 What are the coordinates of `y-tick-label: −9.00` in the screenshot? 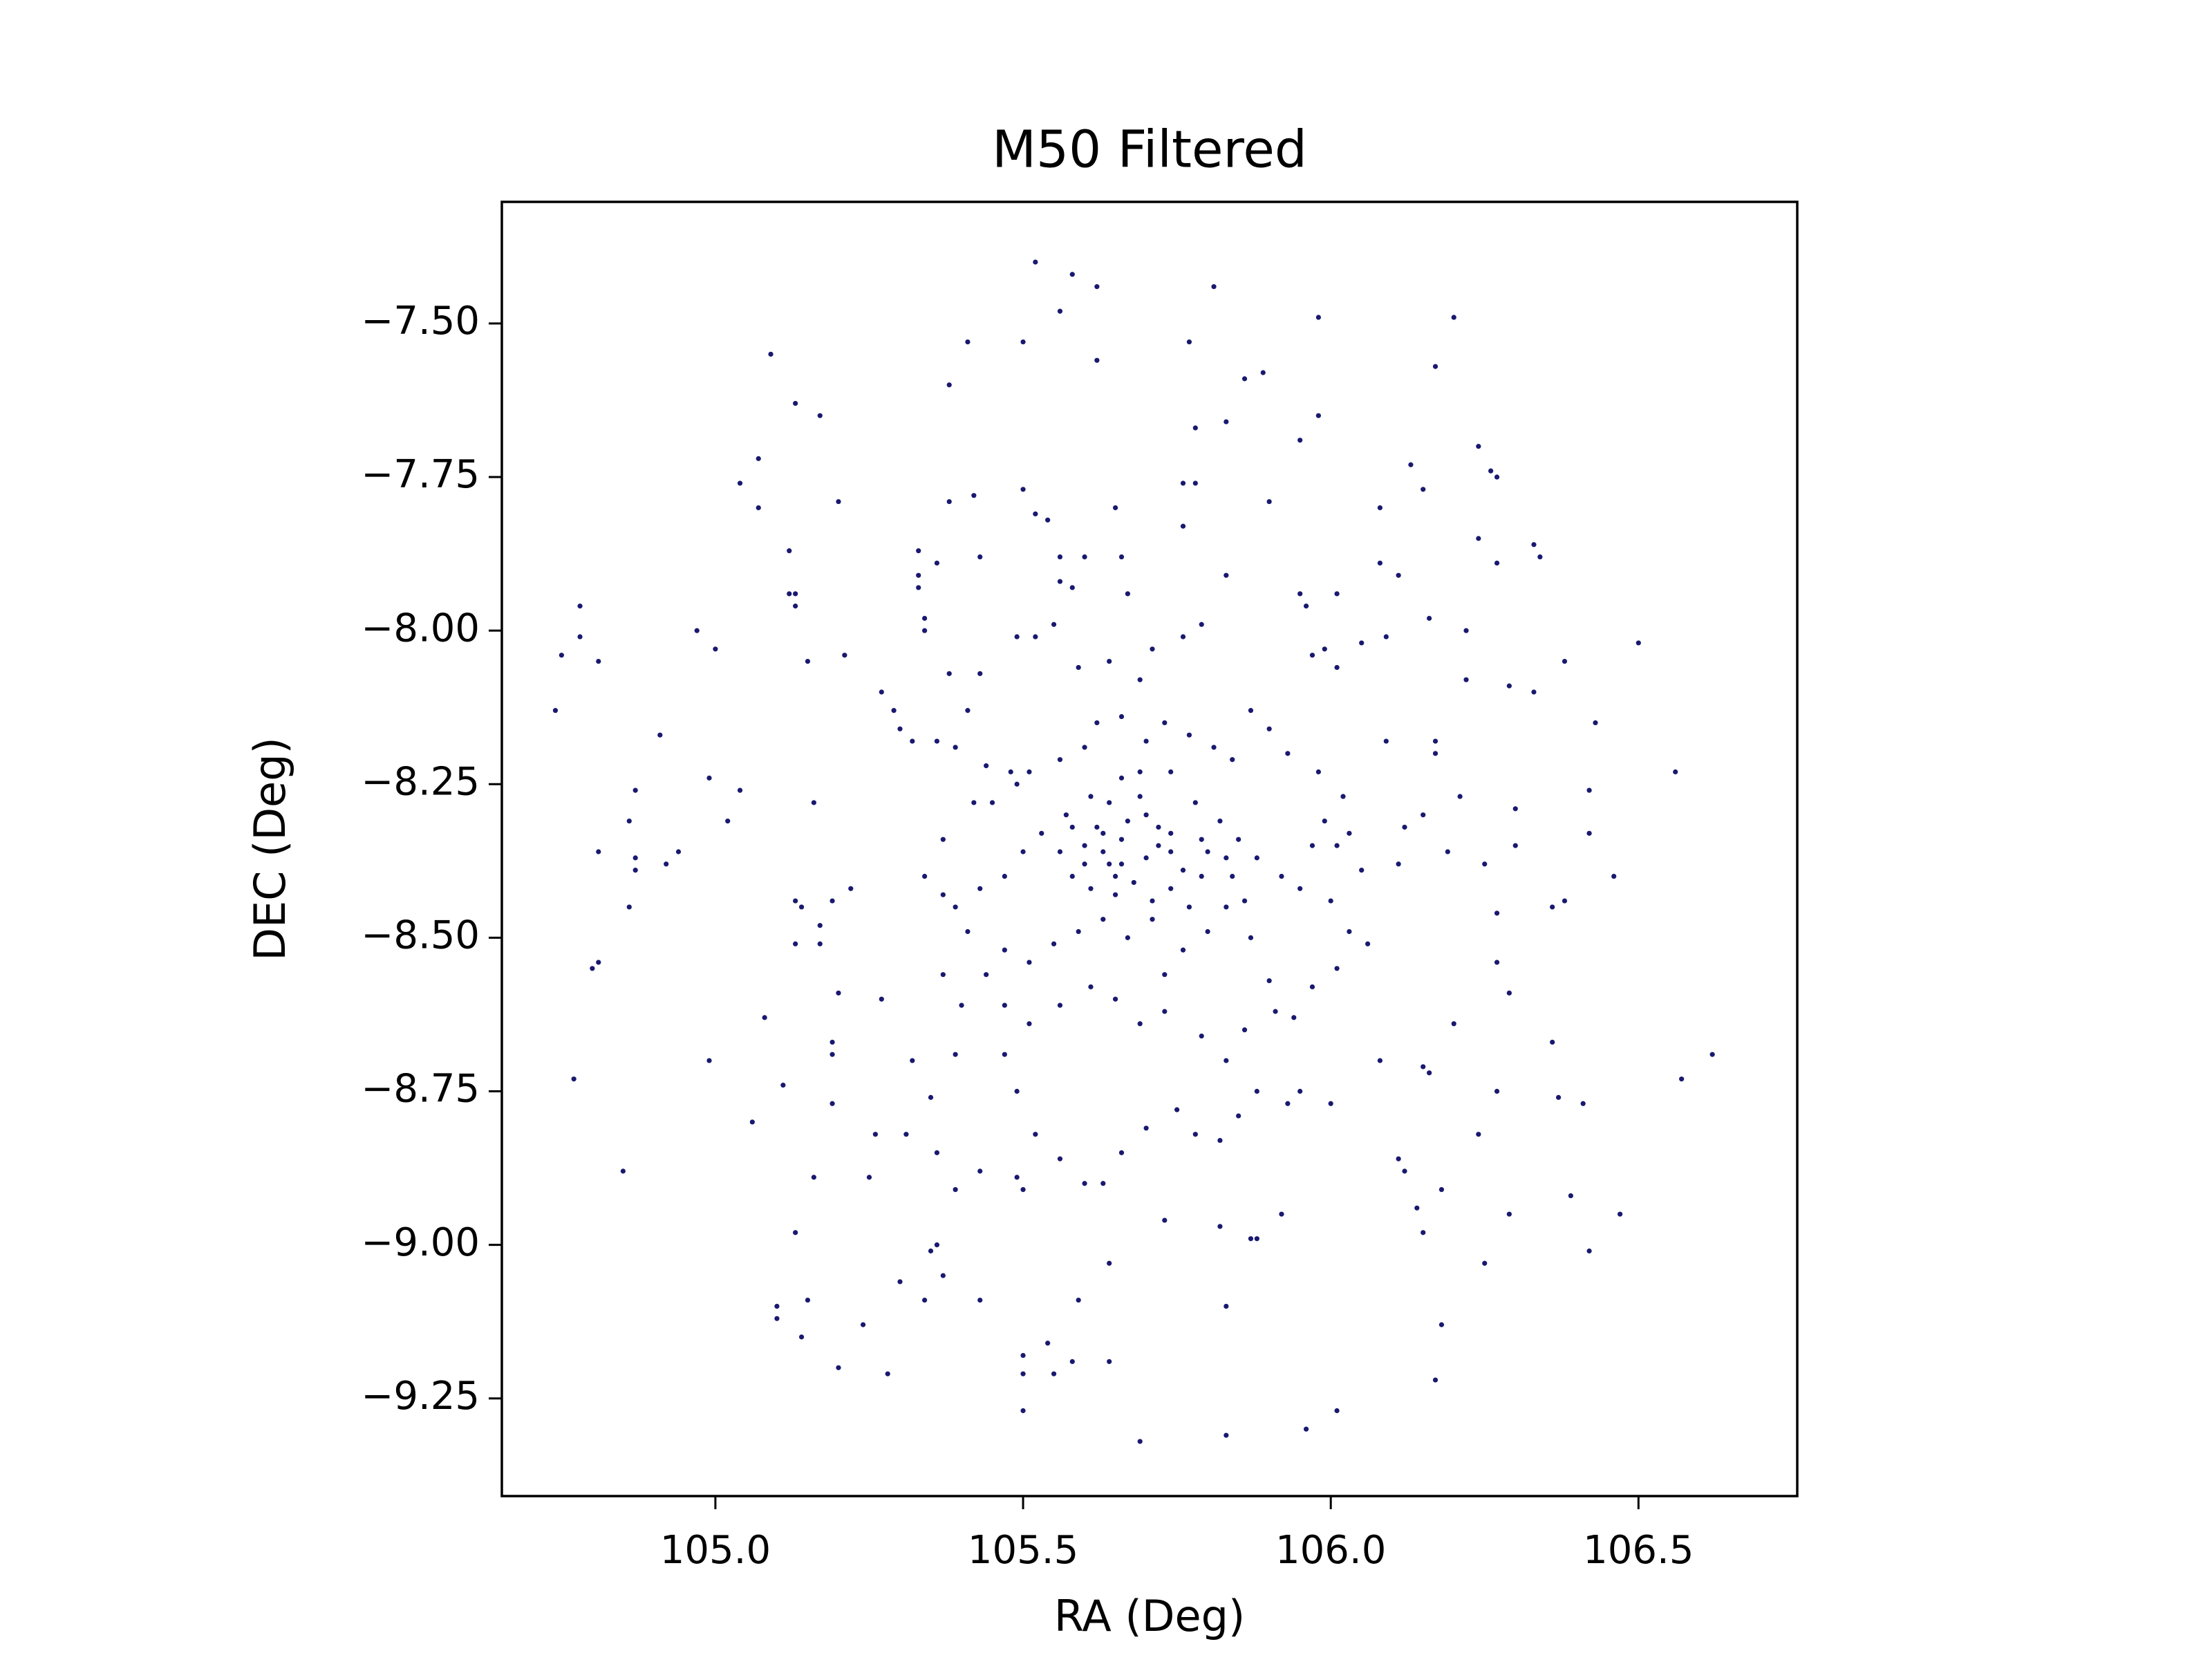 It's located at (420, 1243).